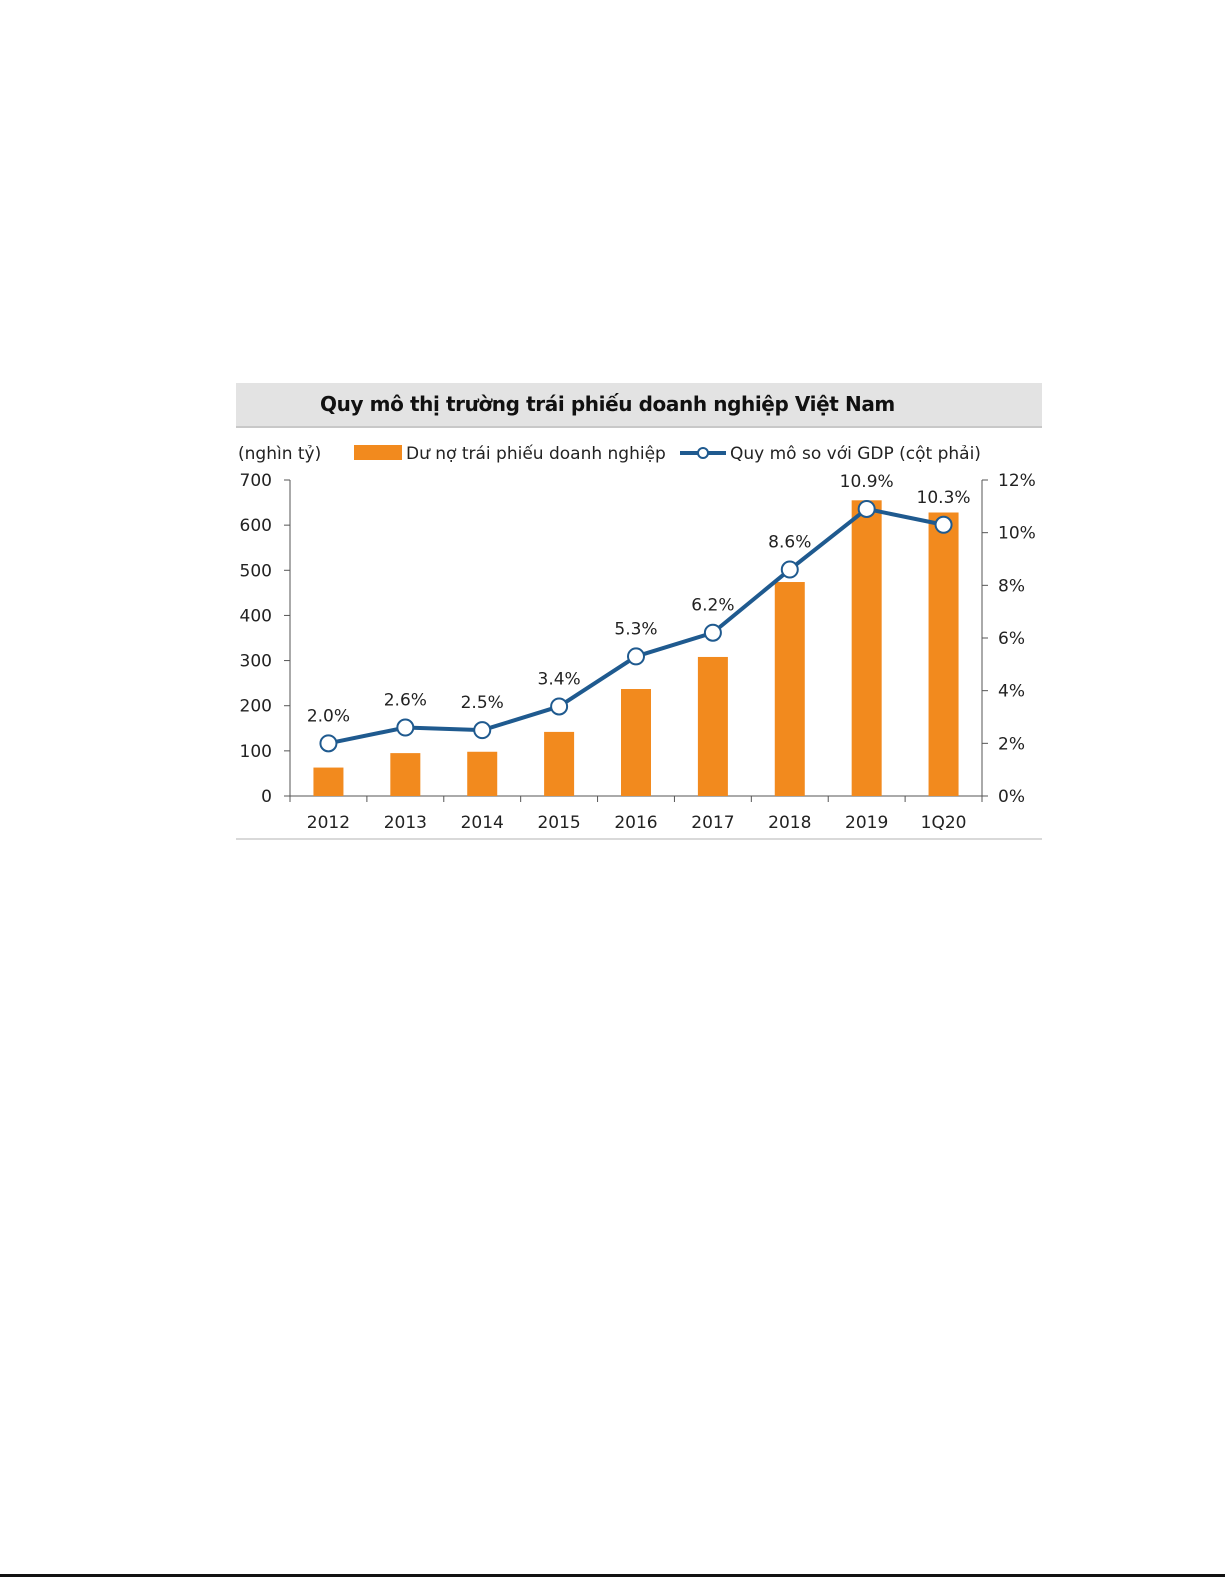  What do you see at coordinates (256, 752) in the screenshot?
I see `y-tick-label: 100` at bounding box center [256, 752].